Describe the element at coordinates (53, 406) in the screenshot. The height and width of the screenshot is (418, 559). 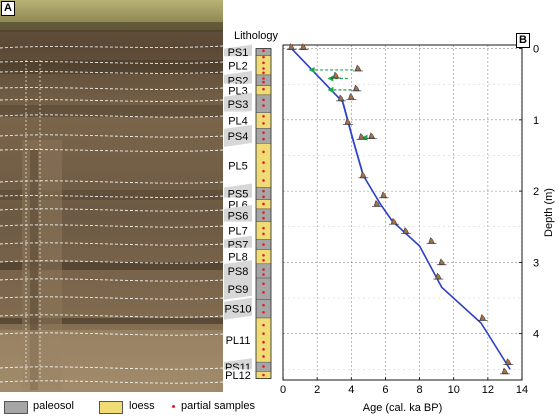
I see `legend-paleosol-label: paleosol` at that location.